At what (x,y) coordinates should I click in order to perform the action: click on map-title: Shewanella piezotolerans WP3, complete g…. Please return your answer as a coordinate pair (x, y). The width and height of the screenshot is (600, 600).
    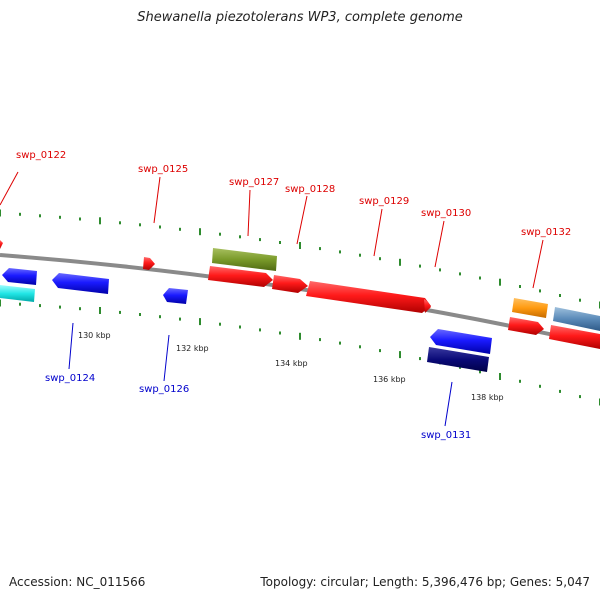
    Looking at the image, I should click on (300, 17).